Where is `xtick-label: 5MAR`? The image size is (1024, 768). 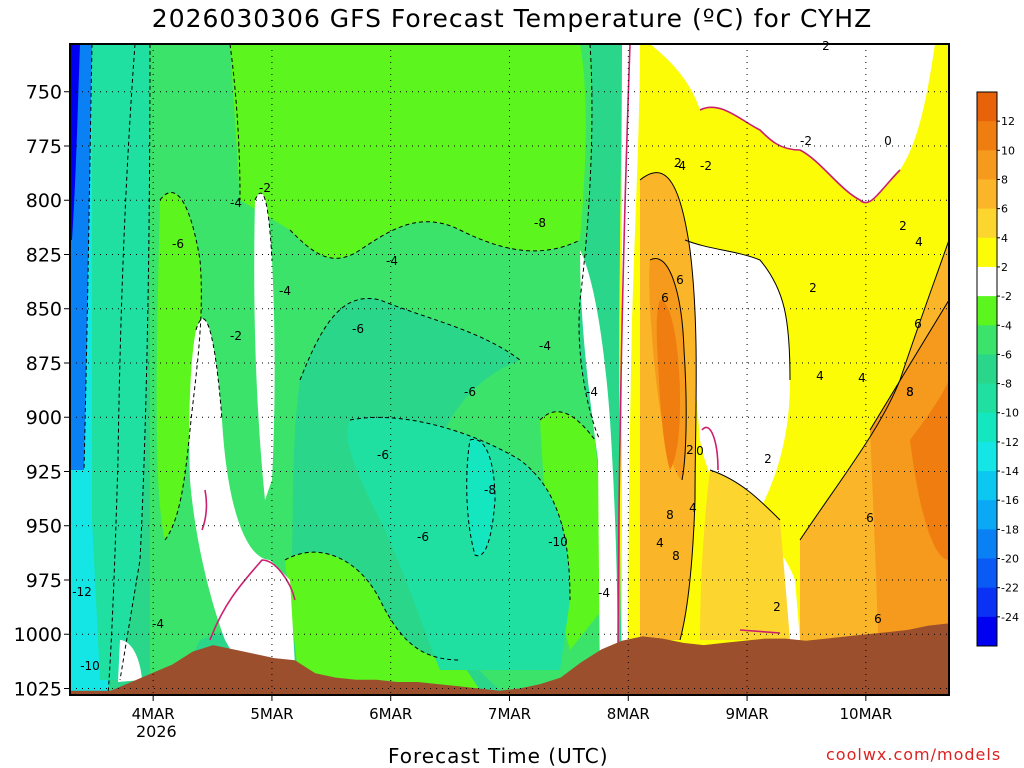 xtick-label: 5MAR is located at coordinates (271, 714).